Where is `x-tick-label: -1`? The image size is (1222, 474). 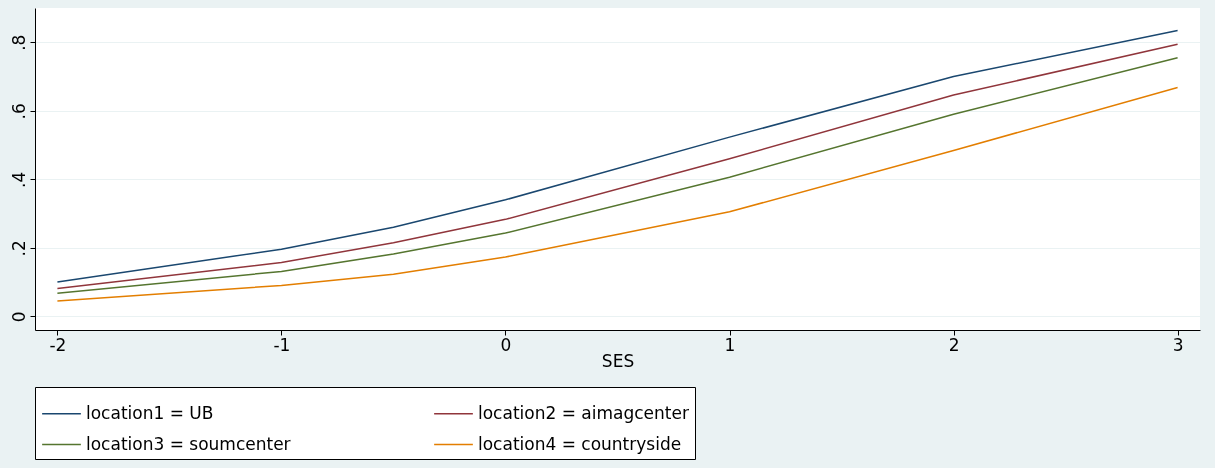 x-tick-label: -1 is located at coordinates (282, 344).